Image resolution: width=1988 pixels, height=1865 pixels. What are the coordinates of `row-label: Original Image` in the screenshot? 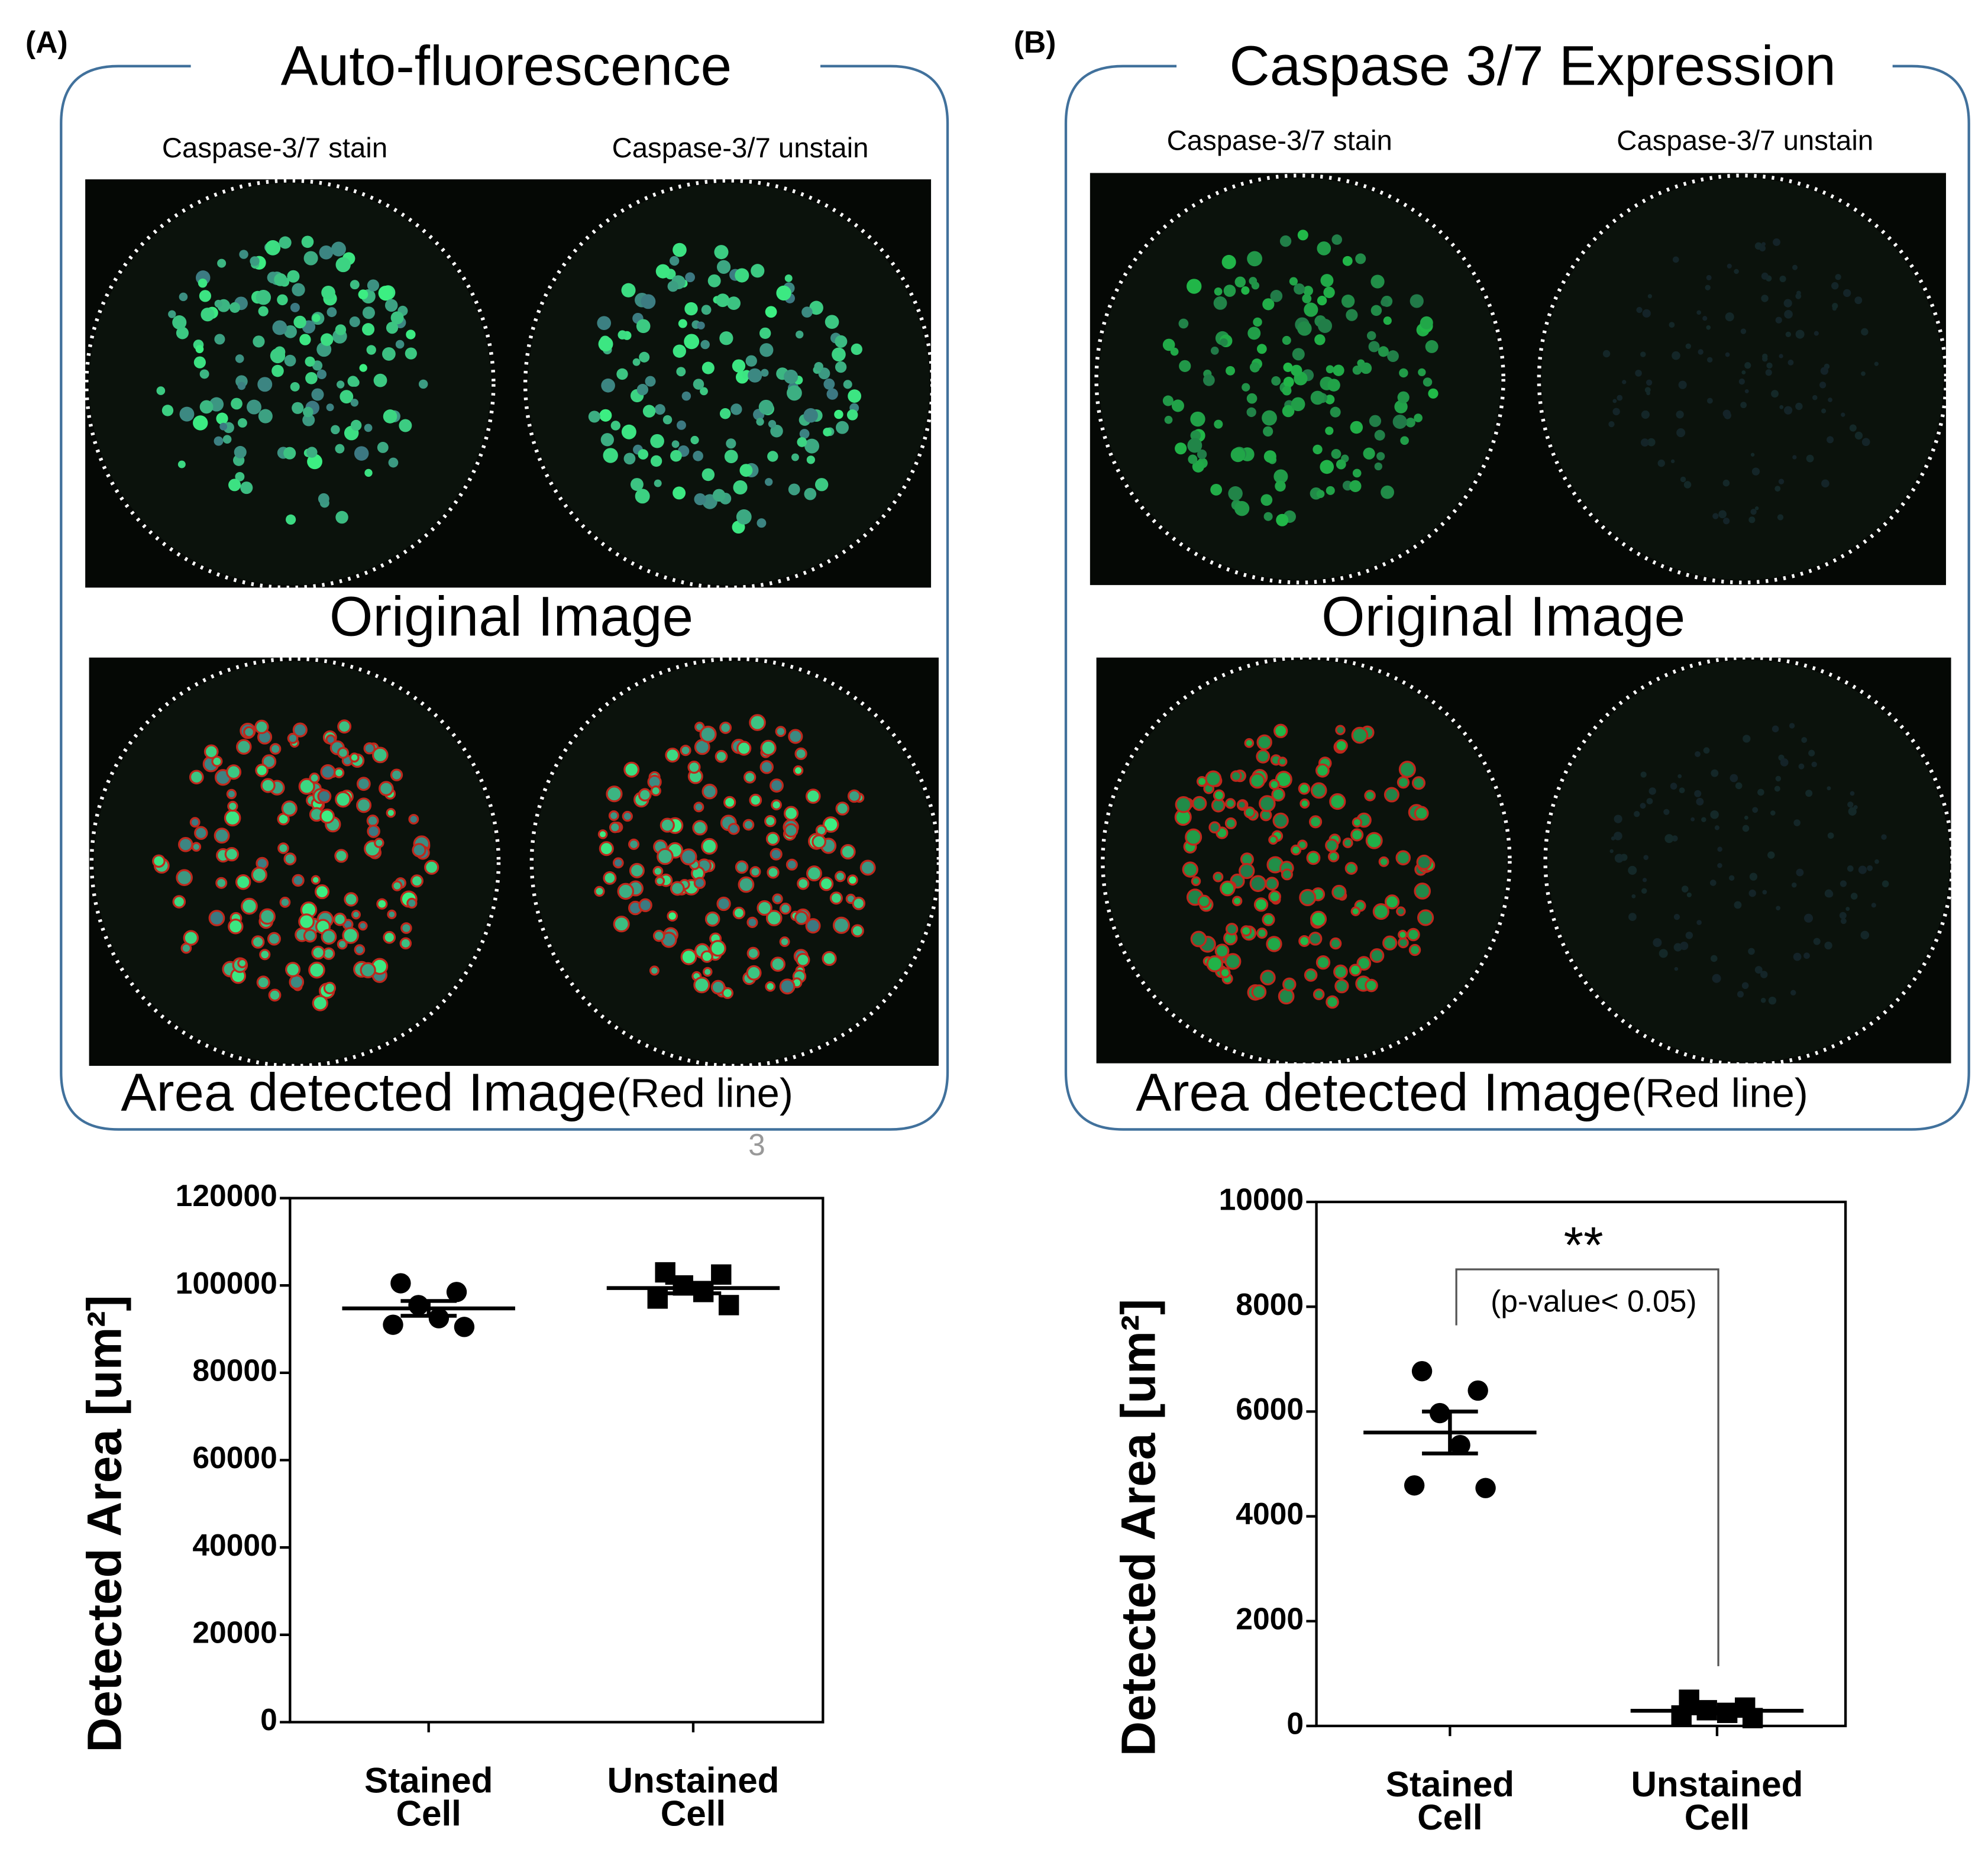 It's located at (511, 616).